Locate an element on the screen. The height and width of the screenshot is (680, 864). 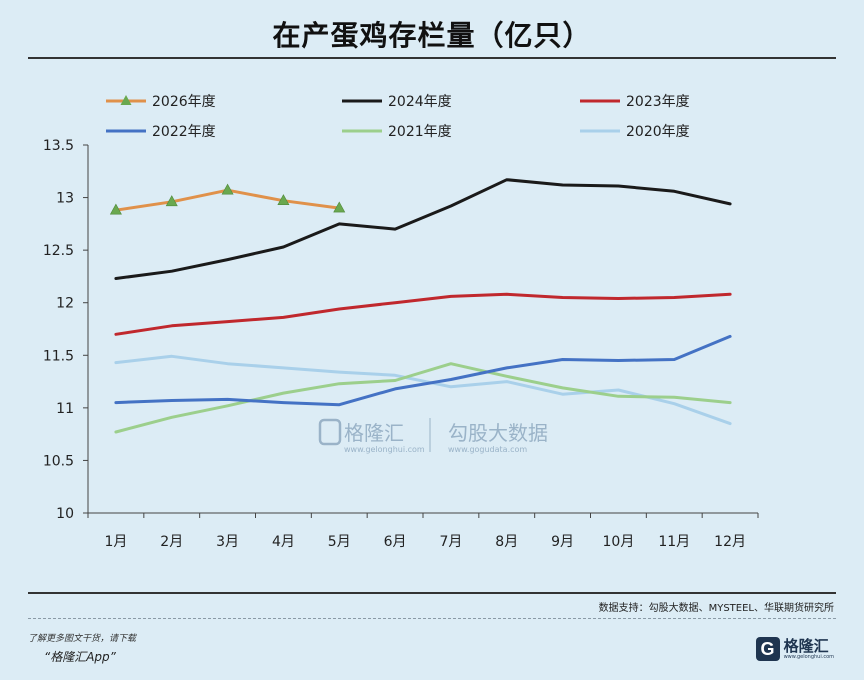
bottom-divider is located at coordinates (432, 593).